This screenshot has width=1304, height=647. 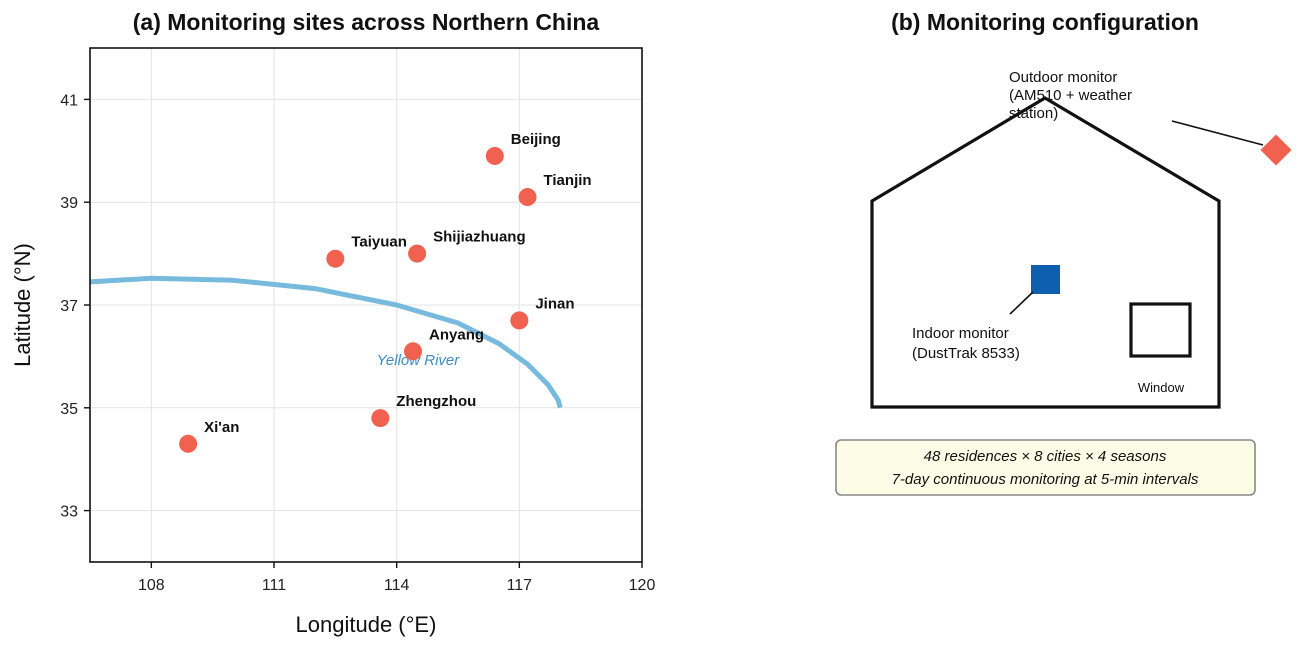 I want to click on indoor-label-line-2: (DustTrak 8533), so click(x=966, y=353).